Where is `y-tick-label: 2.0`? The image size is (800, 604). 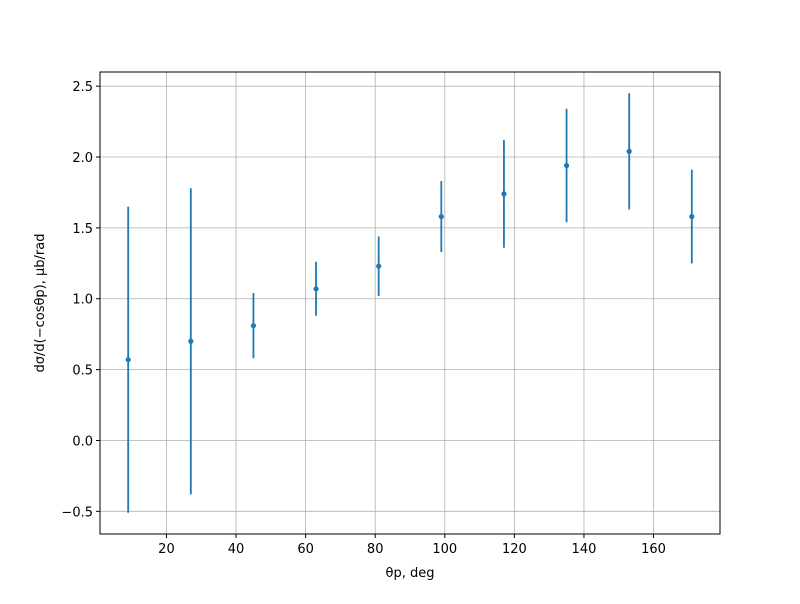 y-tick-label: 2.0 is located at coordinates (82, 158).